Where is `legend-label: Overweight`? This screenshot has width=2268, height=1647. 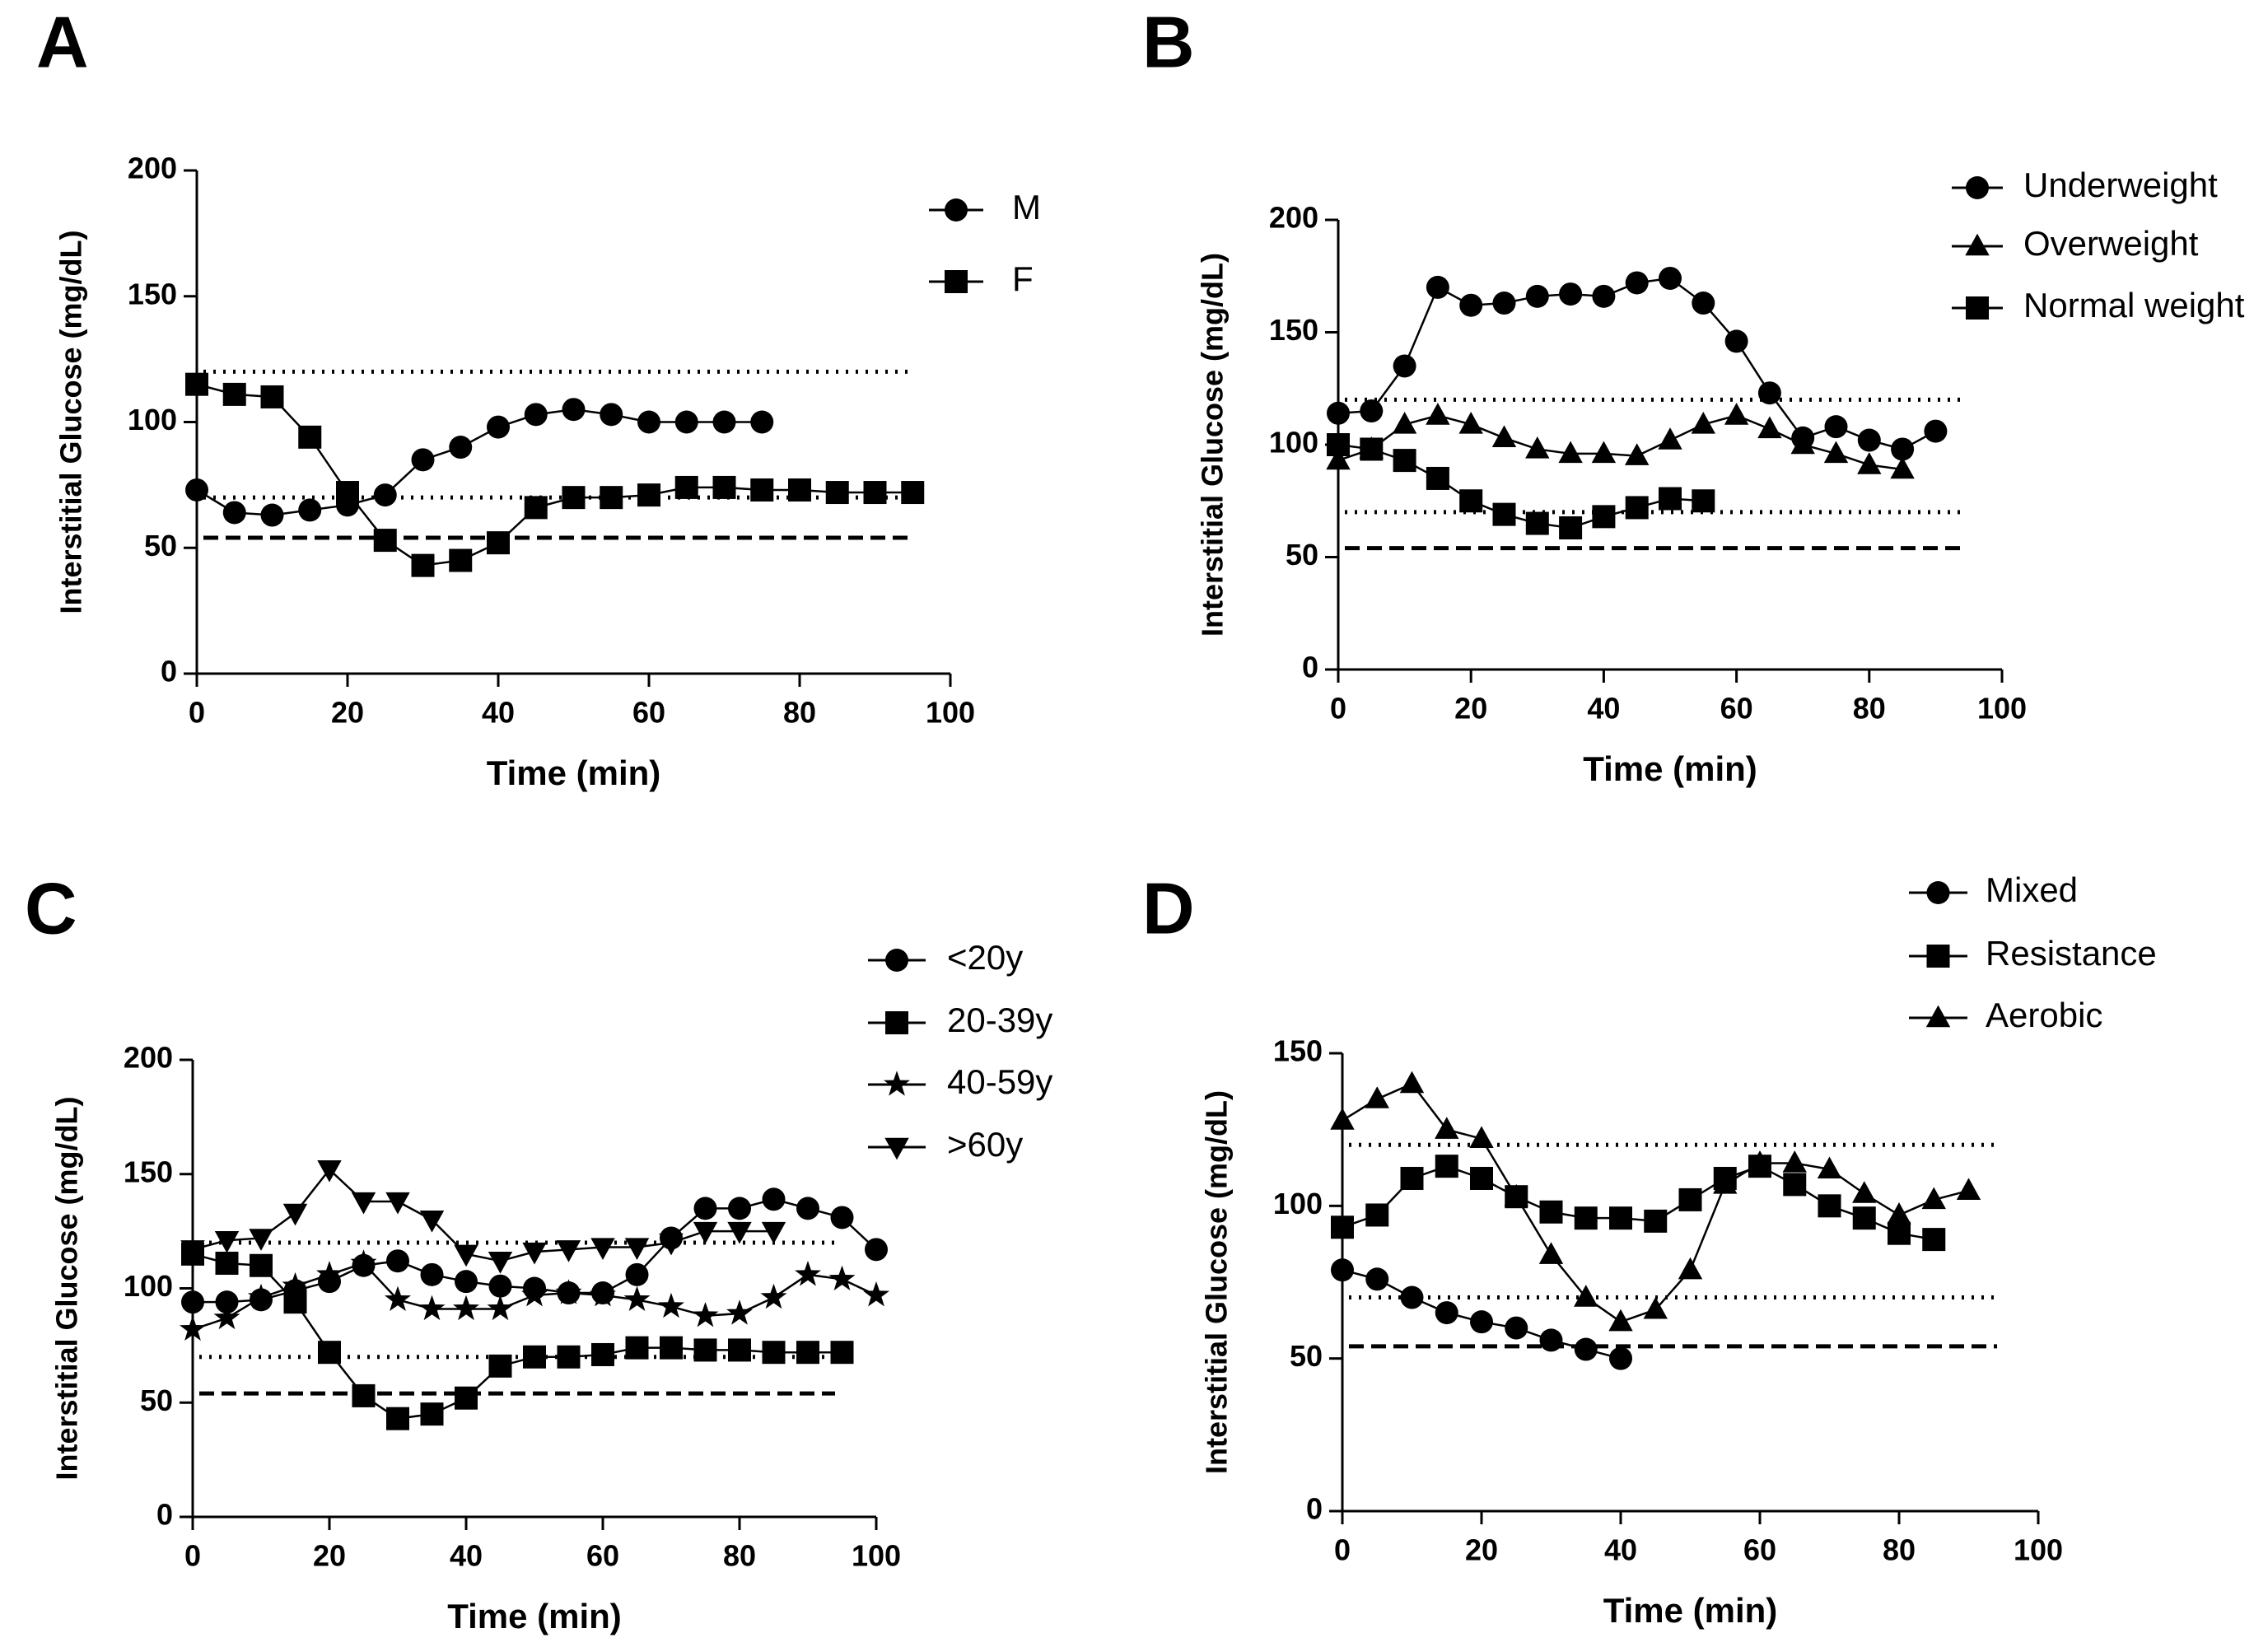 legend-label: Overweight is located at coordinates (2111, 243).